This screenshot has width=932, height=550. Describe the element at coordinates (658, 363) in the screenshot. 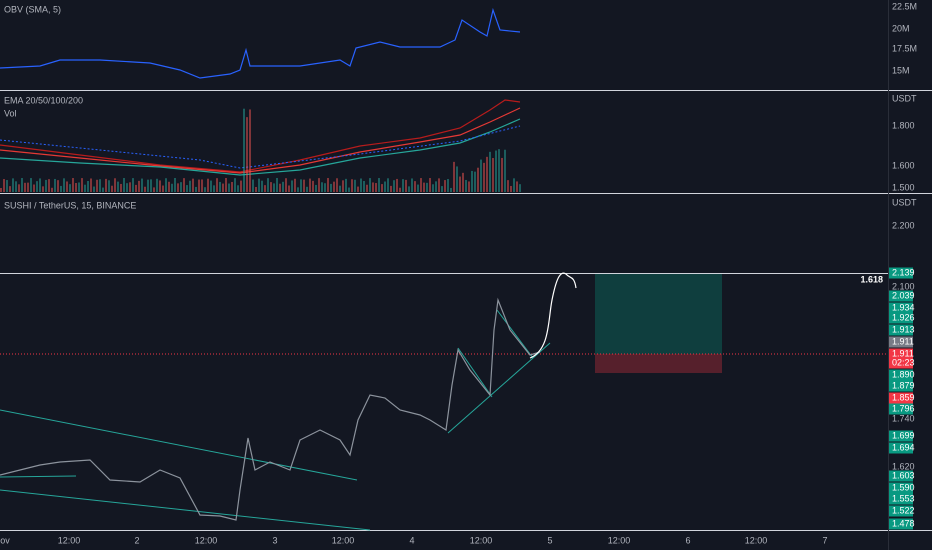

I see `long-stop-zone` at that location.